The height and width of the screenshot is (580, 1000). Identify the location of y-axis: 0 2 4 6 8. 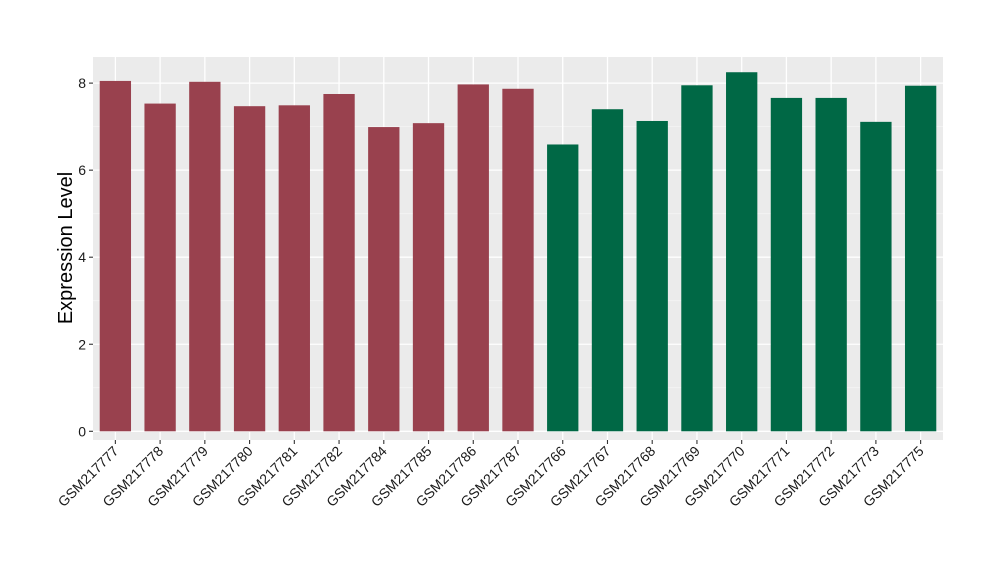
(85, 257).